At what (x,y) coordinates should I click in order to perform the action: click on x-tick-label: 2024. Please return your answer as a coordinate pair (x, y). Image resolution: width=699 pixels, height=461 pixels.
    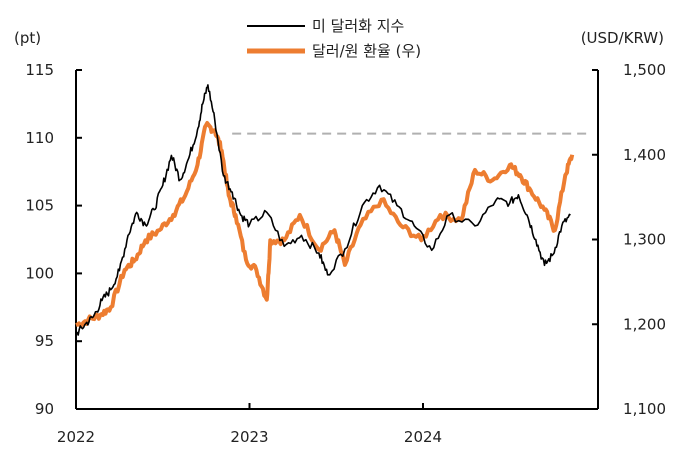
    Looking at the image, I should click on (423, 437).